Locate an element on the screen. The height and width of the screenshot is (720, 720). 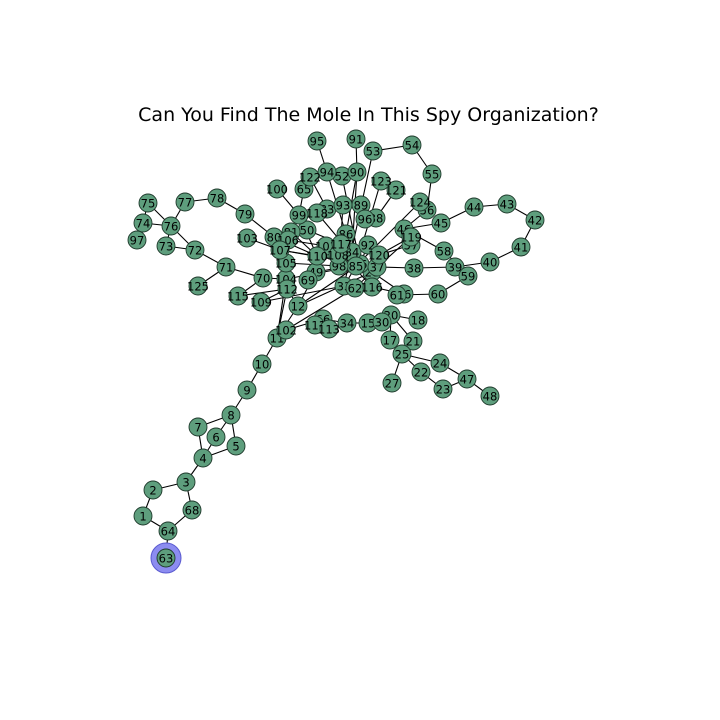
node-label: 21 is located at coordinates (413, 342).